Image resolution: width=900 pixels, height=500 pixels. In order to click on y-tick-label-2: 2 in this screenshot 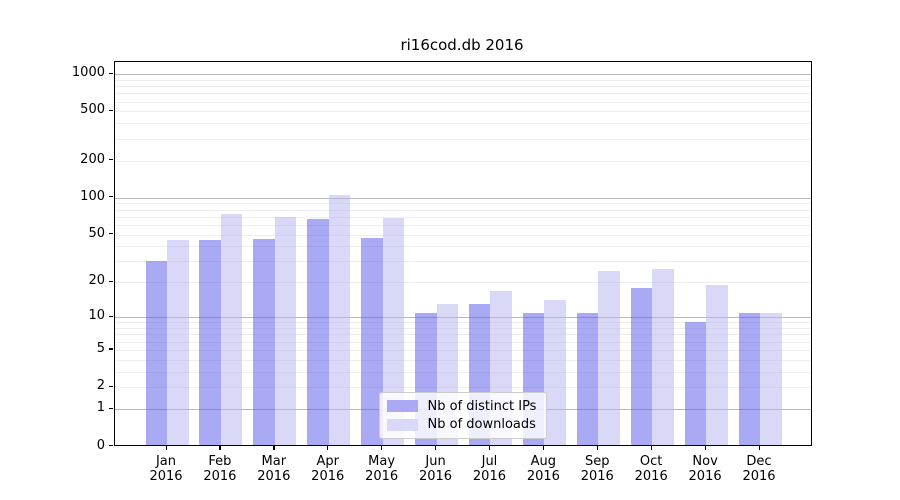, I will do `click(100, 386)`.